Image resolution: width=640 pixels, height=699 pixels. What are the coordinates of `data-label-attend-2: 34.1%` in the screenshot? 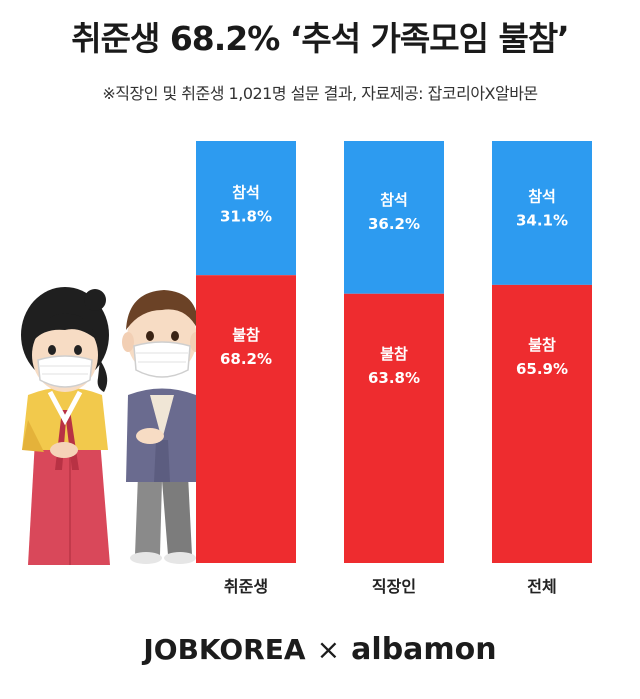 It's located at (542, 220).